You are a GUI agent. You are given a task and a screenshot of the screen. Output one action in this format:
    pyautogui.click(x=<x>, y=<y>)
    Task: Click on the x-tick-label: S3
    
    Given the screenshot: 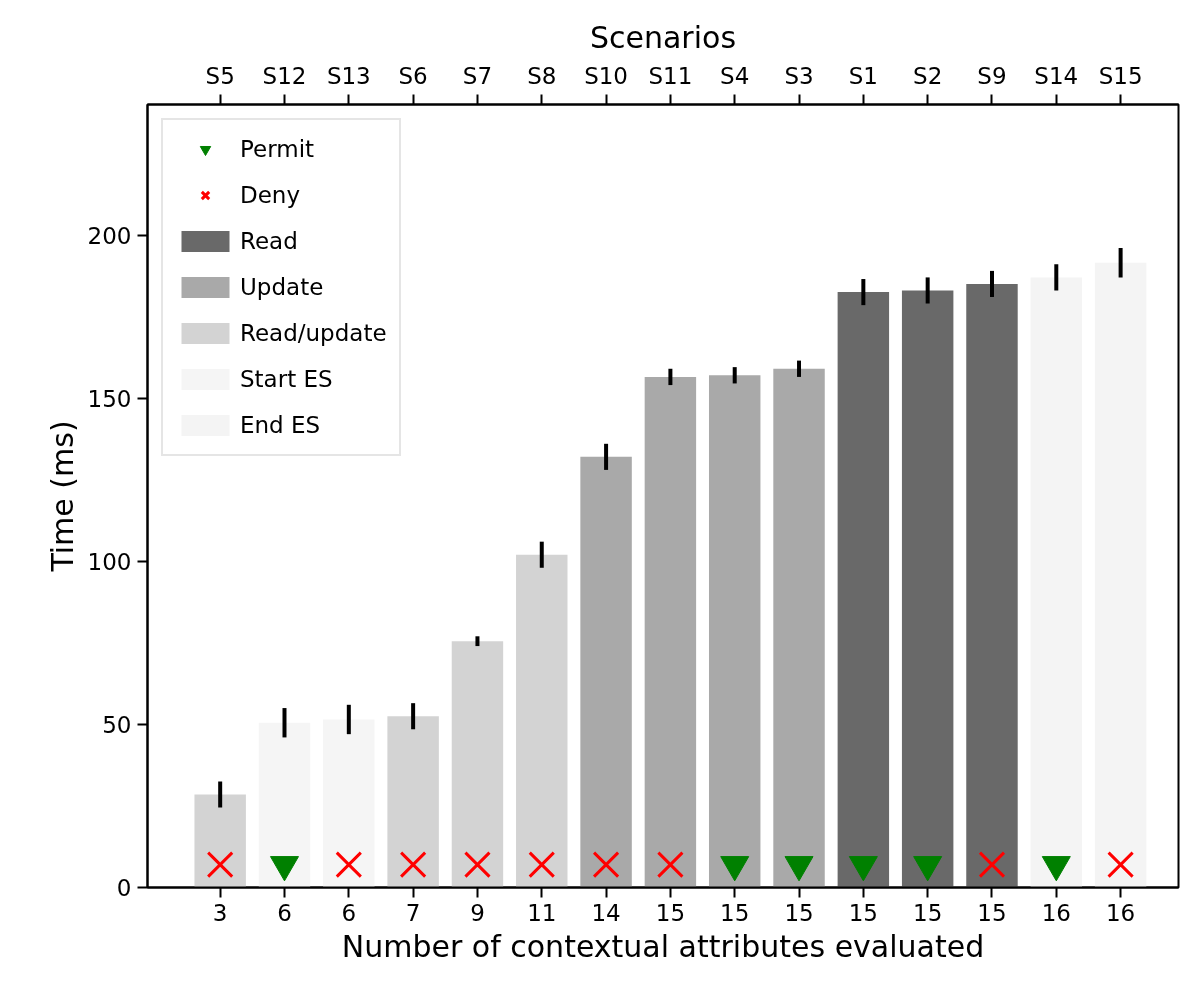 What is the action you would take?
    pyautogui.click(x=799, y=75)
    